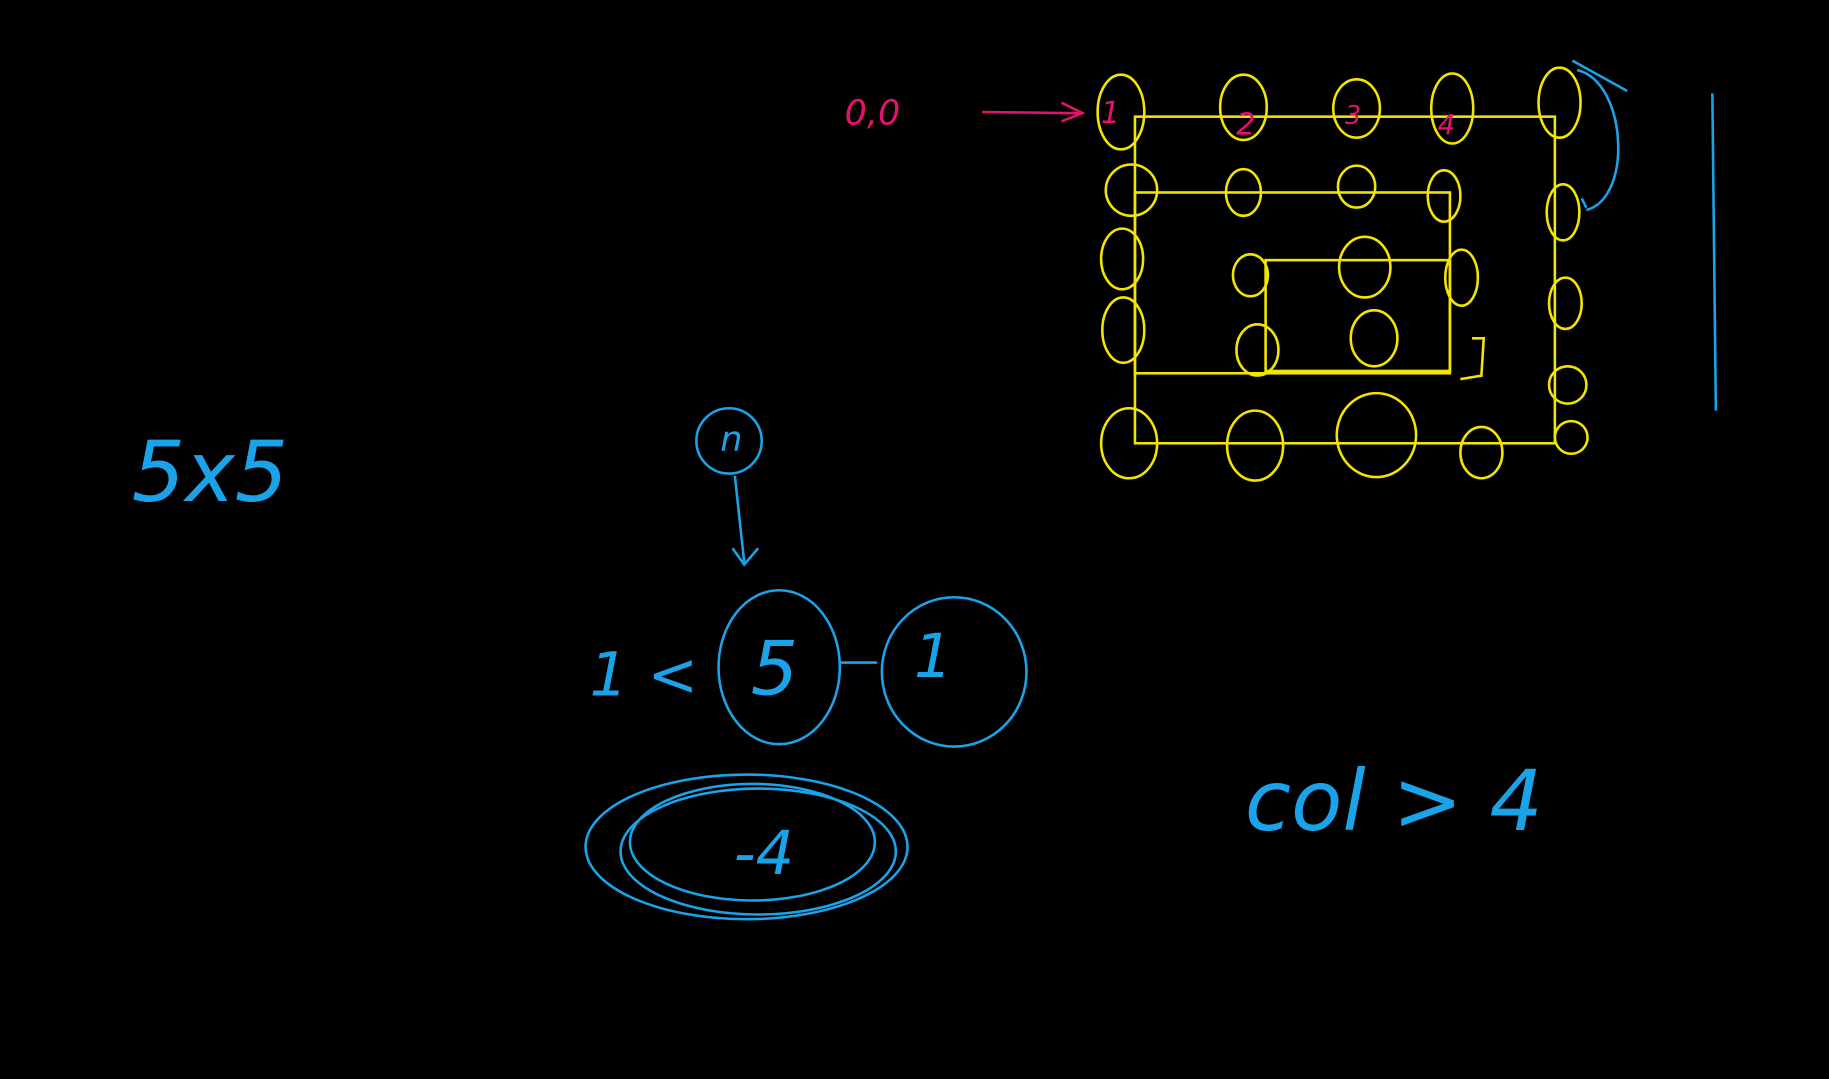  Describe the element at coordinates (1358, 315) in the screenshot. I see `inner-layer` at that location.